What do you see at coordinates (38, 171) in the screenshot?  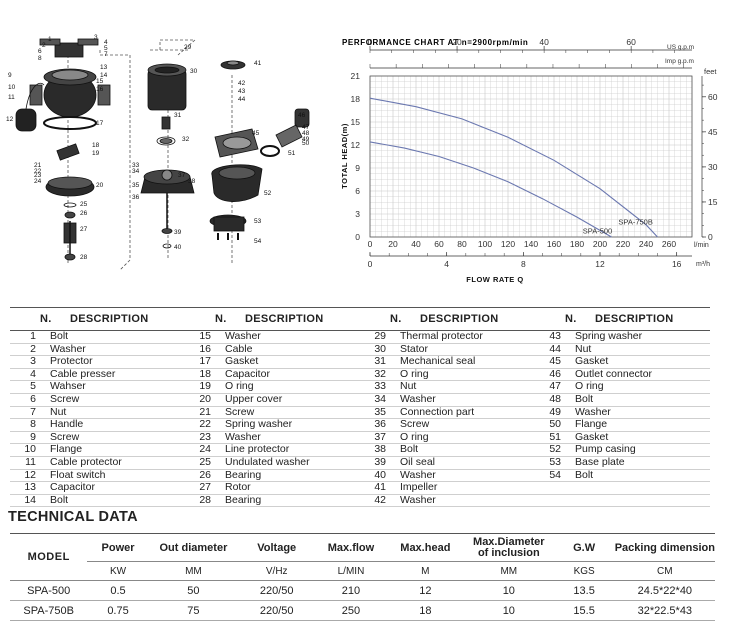 I see `part-callout-number: 22` at bounding box center [38, 171].